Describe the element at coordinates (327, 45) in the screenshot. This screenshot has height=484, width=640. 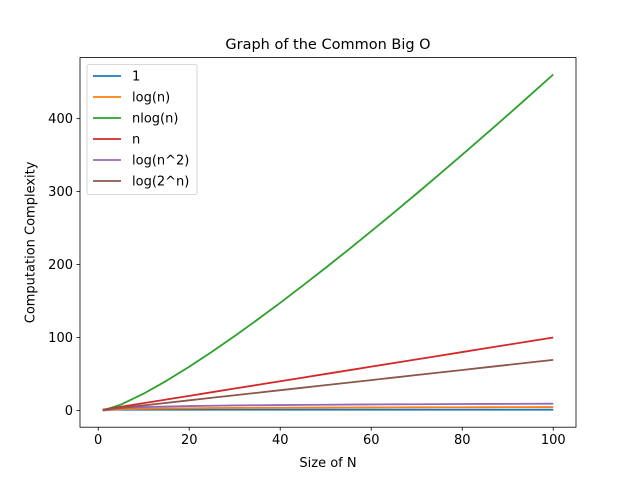
I see `chart-title: Graph of the Common Big O` at that location.